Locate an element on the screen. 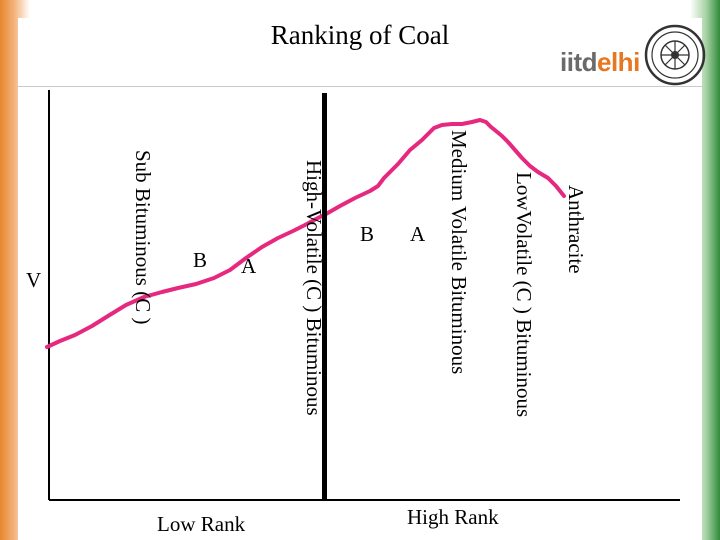 This screenshot has height=540, width=720. sub-bituminous-a-label: A is located at coordinates (249, 266).